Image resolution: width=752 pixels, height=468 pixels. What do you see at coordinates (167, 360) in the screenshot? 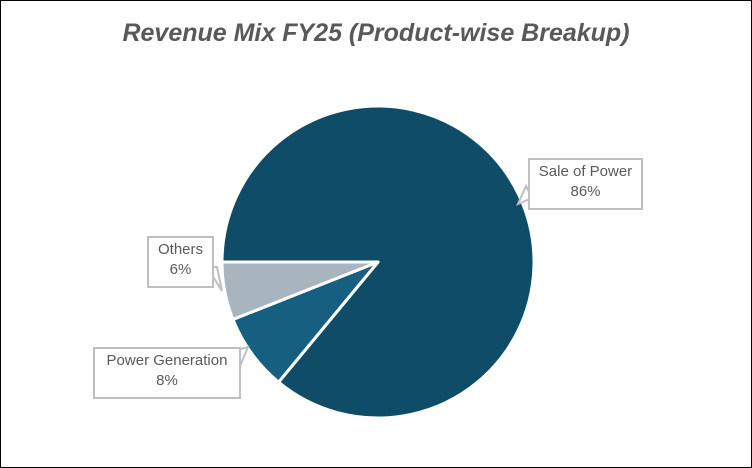
I see `label-category: Power Generation` at bounding box center [167, 360].